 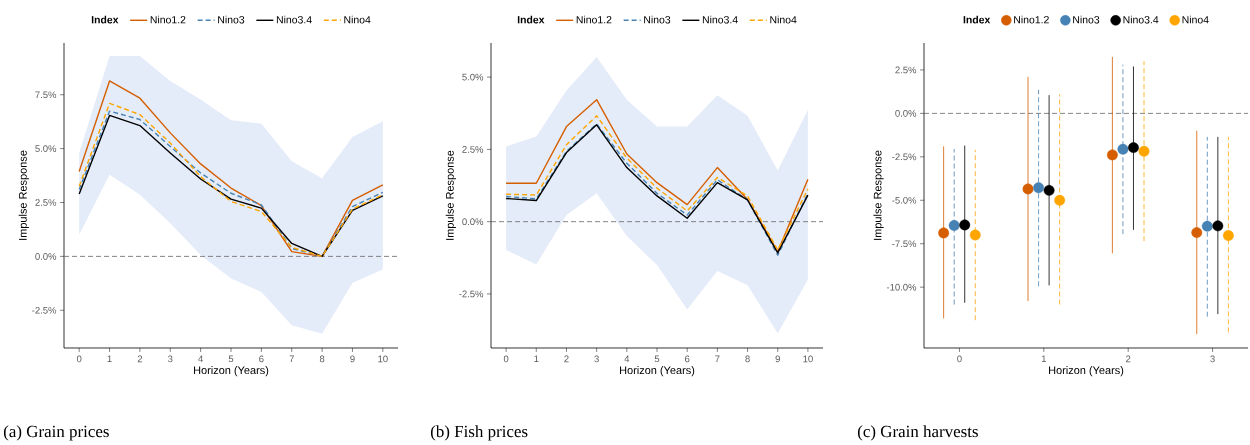 I want to click on y-tick-label: 7.5%, so click(x=46, y=95).